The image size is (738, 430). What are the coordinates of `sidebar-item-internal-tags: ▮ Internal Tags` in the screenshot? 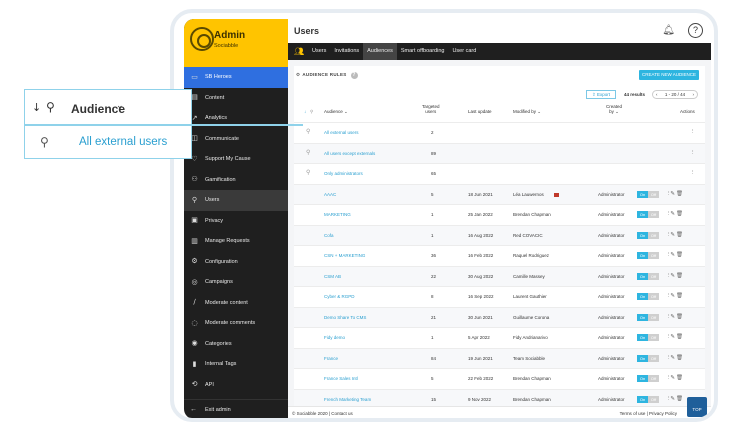 It's located at (236, 364).